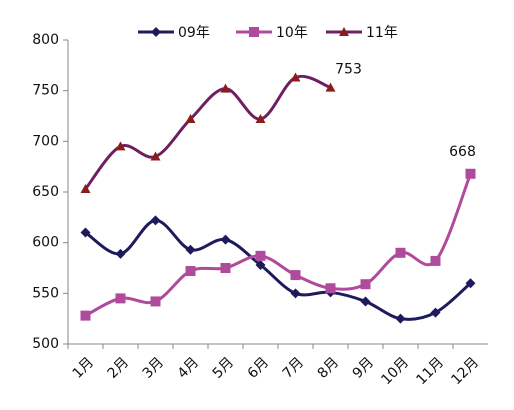 This screenshot has width=514, height=410. What do you see at coordinates (45, 344) in the screenshot?
I see `y-tick-label: 500` at bounding box center [45, 344].